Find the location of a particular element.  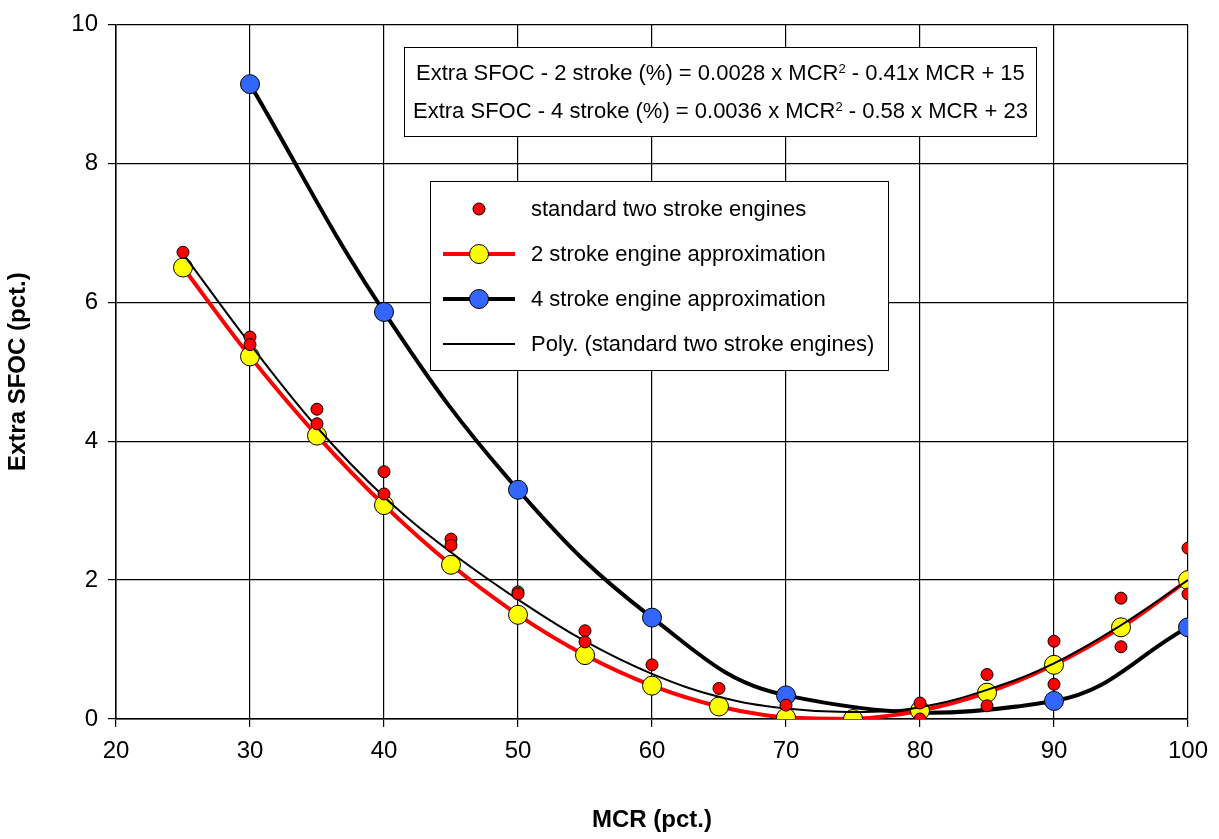

y-axis-title: Extra SFOC (pct.) is located at coordinates (17, 372).